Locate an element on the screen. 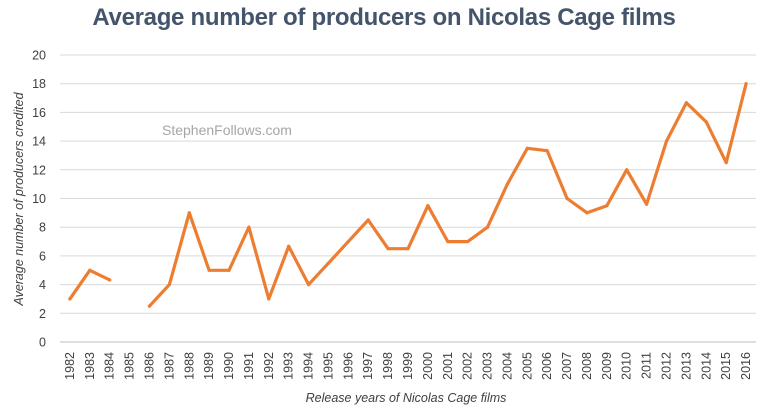 This screenshot has height=417, width=768. x-tick-label: 2005 is located at coordinates (527, 366).